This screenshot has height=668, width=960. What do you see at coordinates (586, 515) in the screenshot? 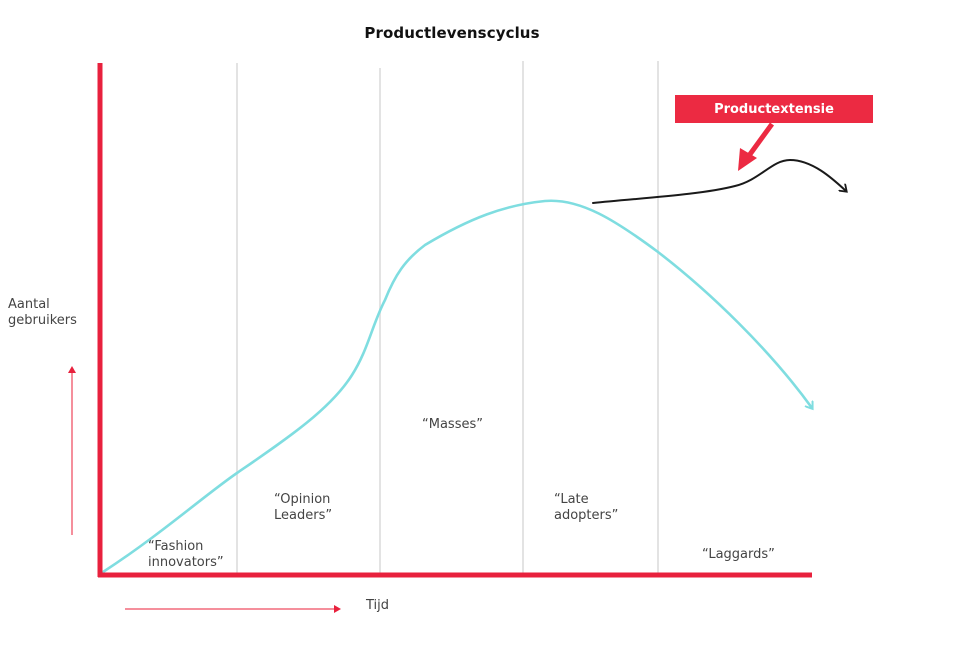
I see `stage-label-line: adopters”` at bounding box center [586, 515].